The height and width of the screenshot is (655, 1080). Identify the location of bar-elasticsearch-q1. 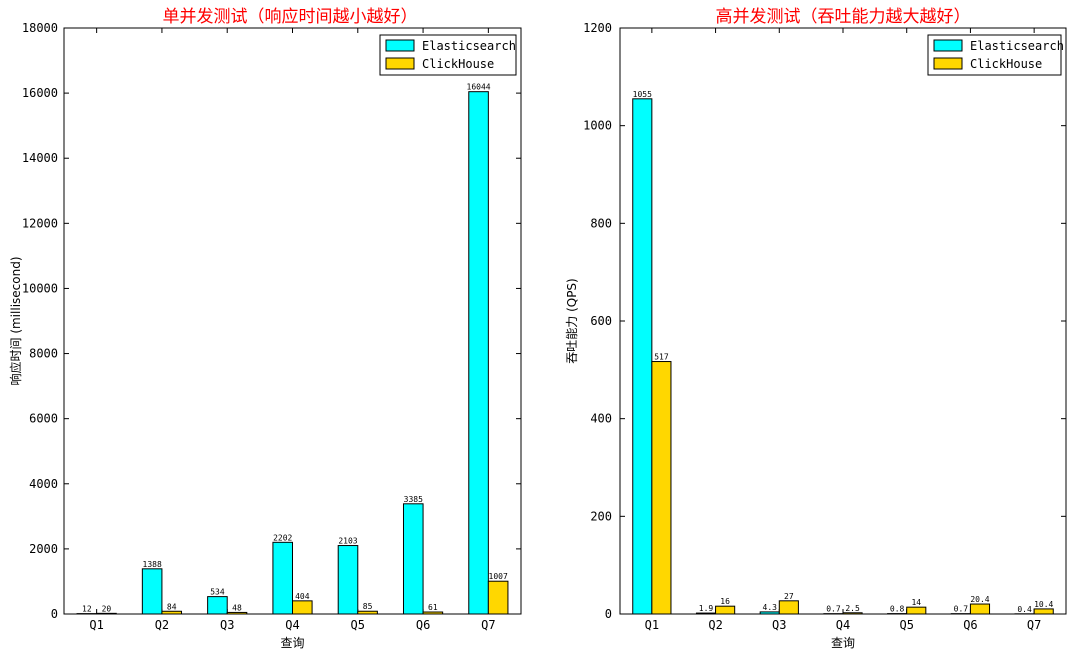
(642, 356).